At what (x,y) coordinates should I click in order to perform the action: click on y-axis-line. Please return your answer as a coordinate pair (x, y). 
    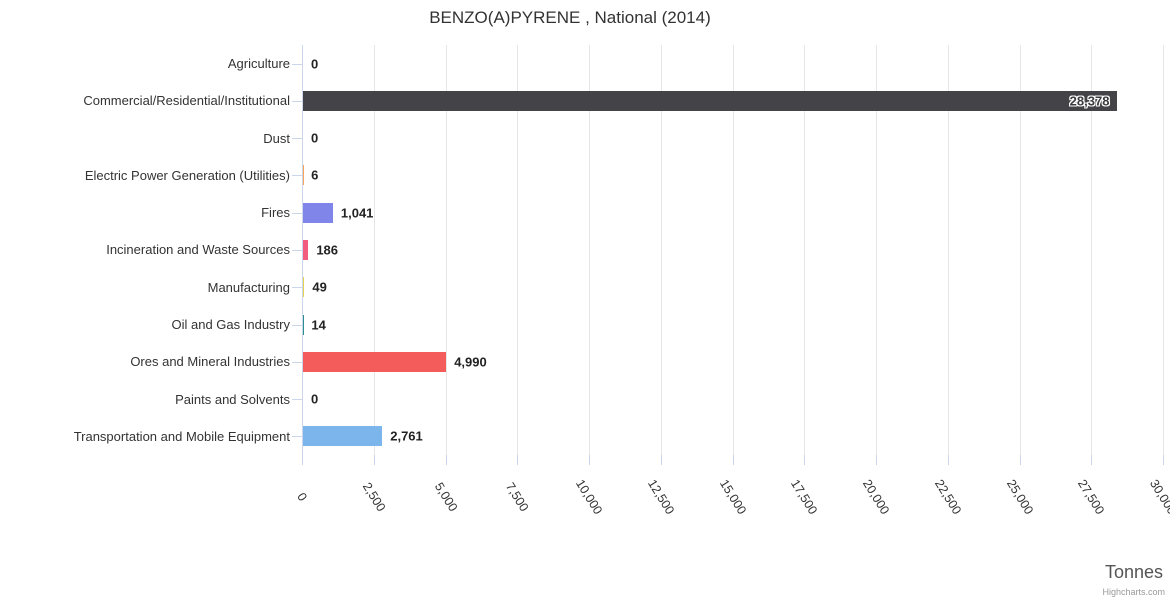
    Looking at the image, I should click on (302, 250).